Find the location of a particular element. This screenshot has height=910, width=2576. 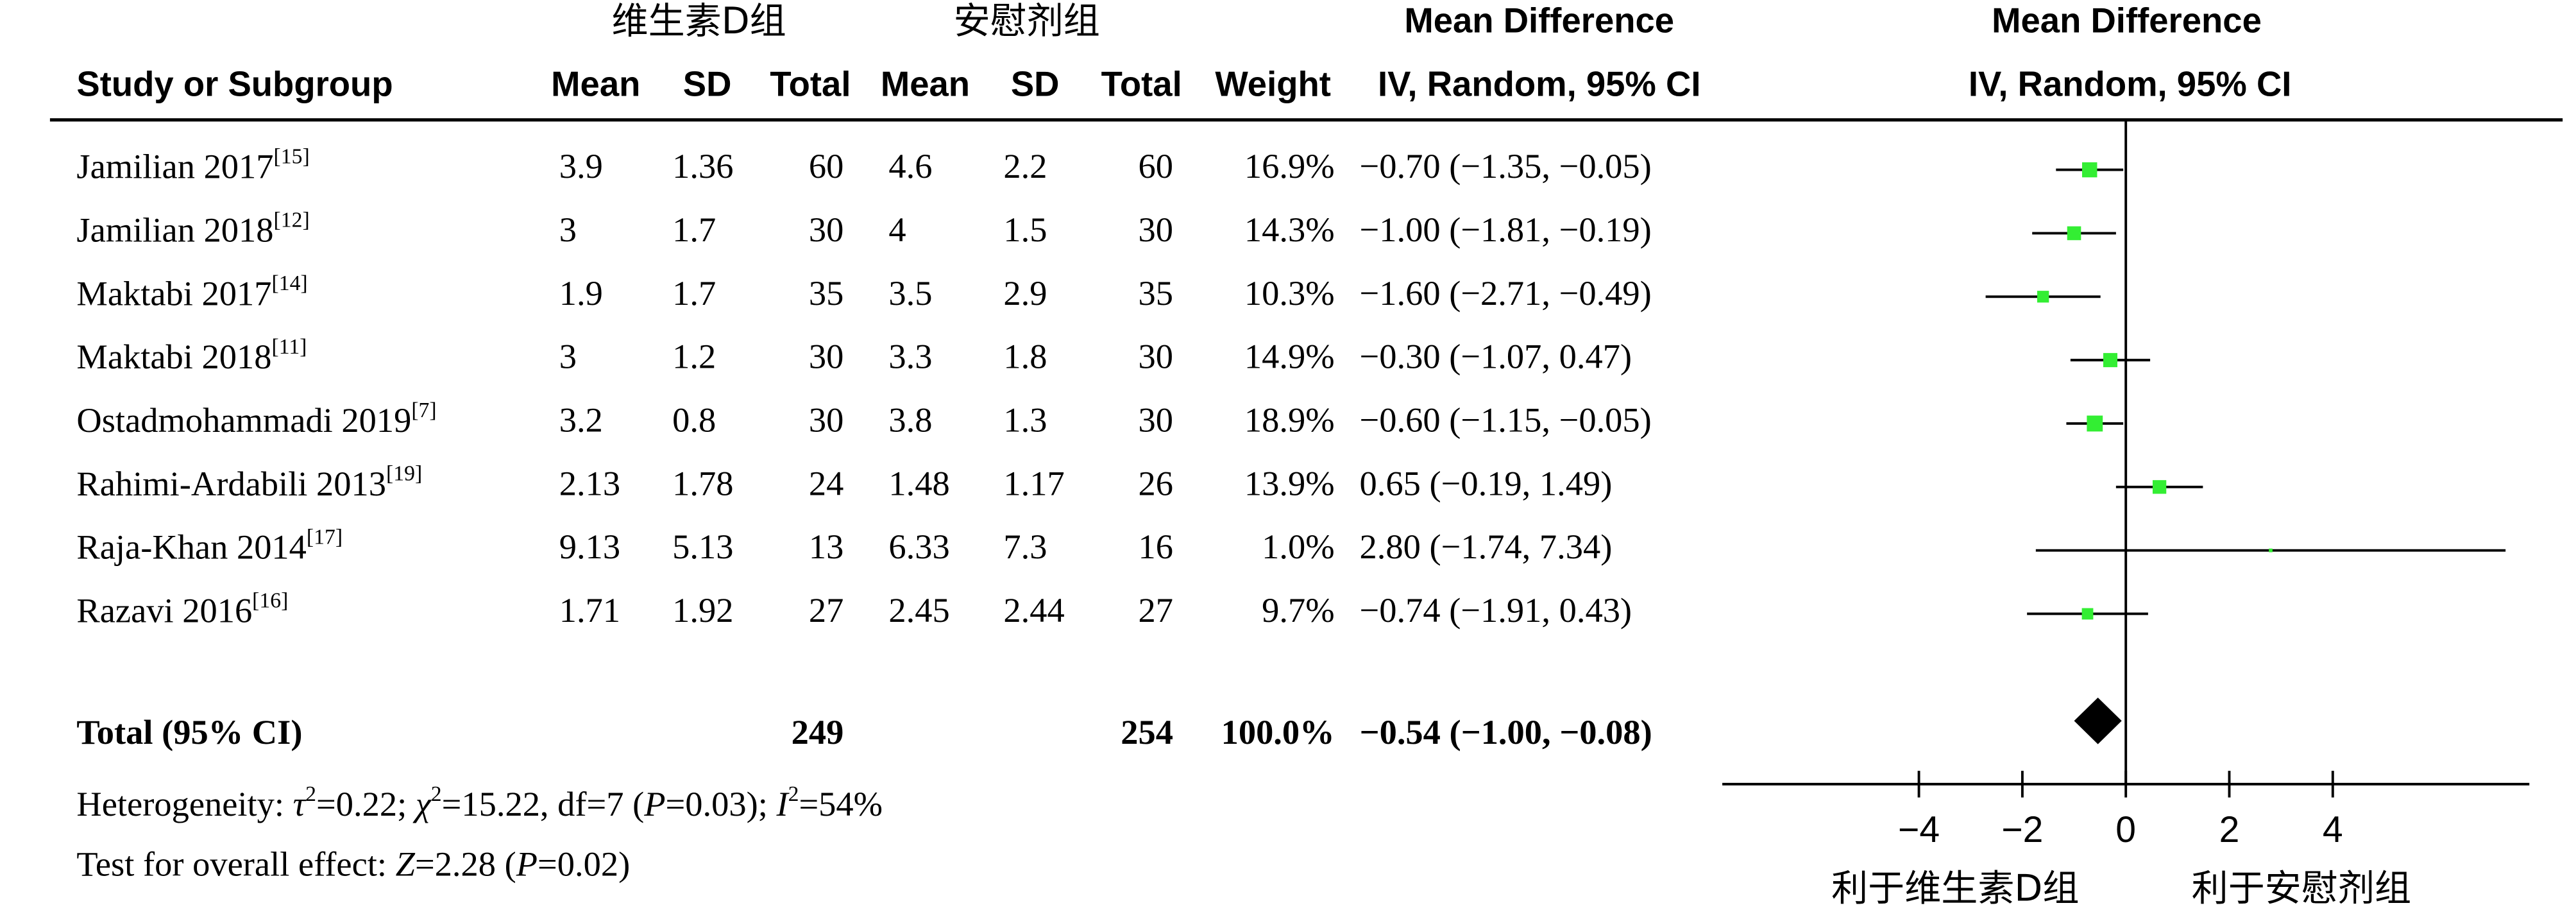

study-ref: [16] is located at coordinates (270, 600).